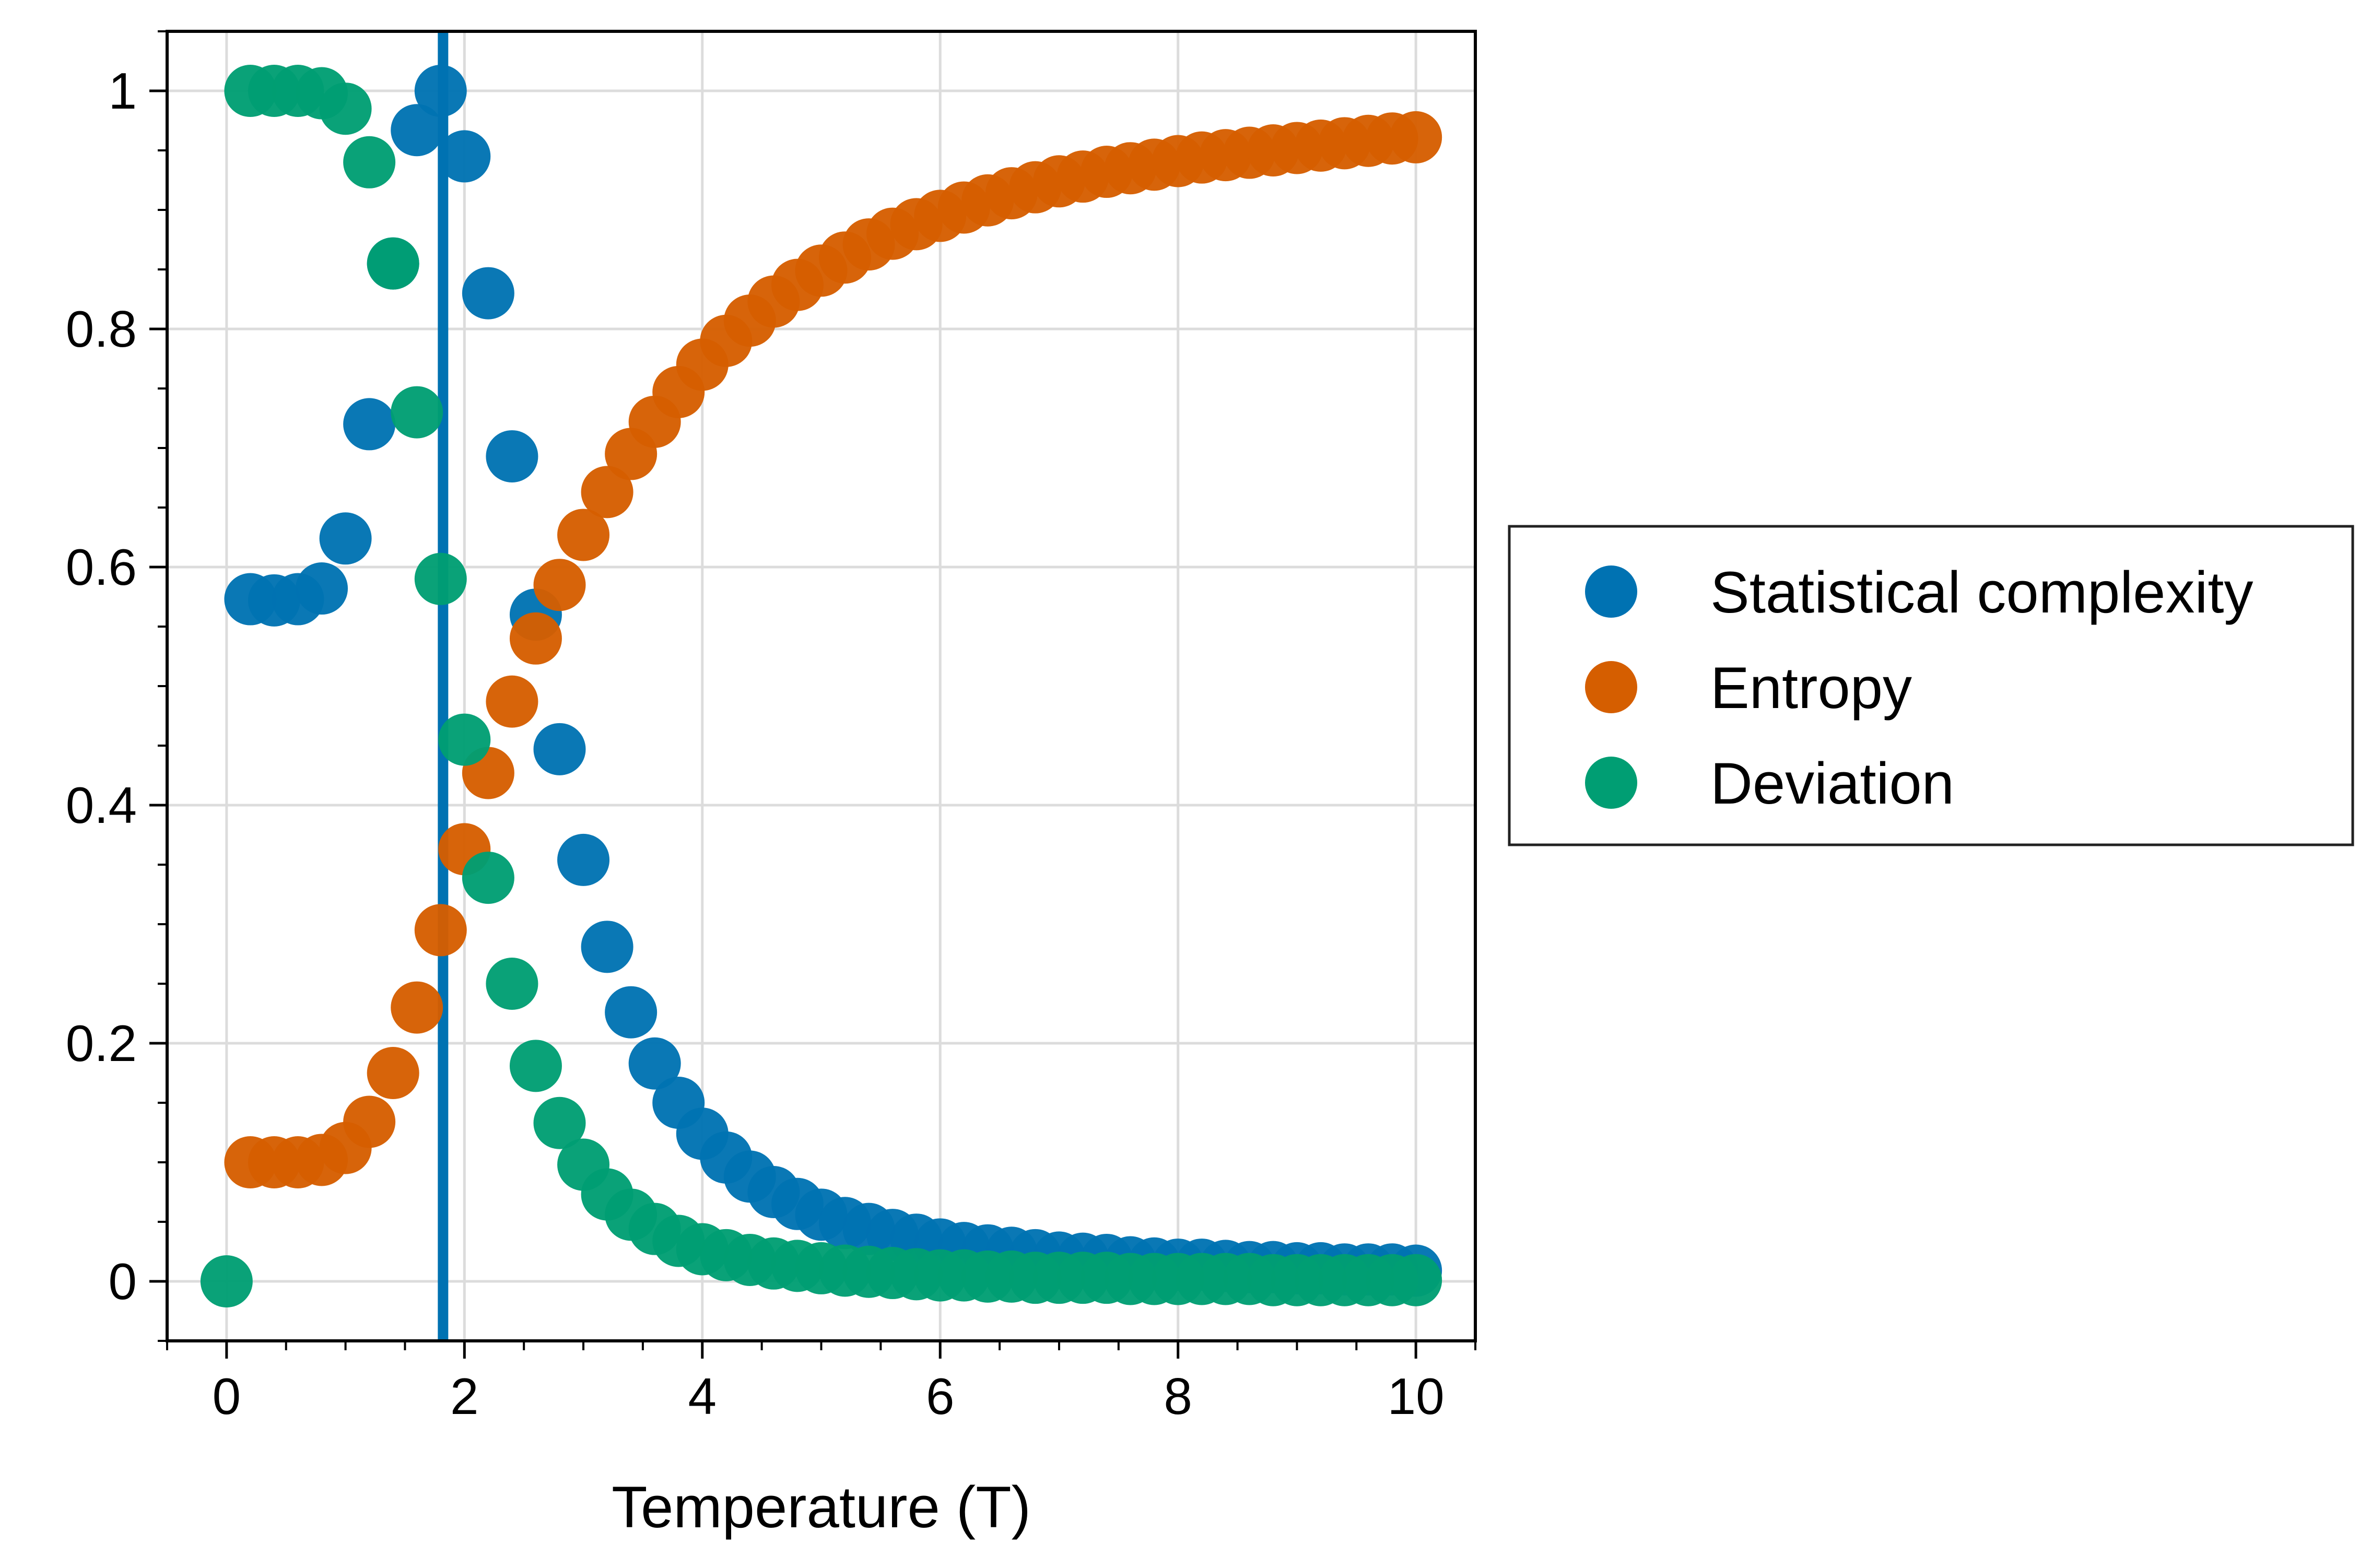 The image size is (2371, 1568). What do you see at coordinates (102, 1043) in the screenshot?
I see `y-tick-label: 0.2` at bounding box center [102, 1043].